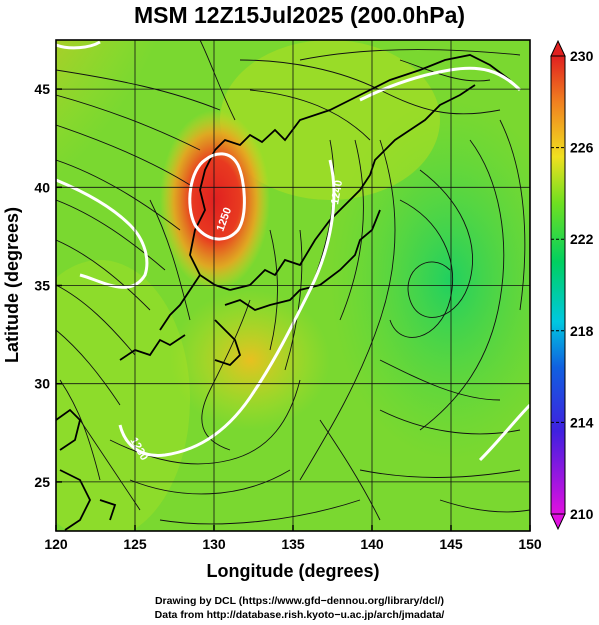  I want to click on x-tick-label: 150, so click(530, 544).